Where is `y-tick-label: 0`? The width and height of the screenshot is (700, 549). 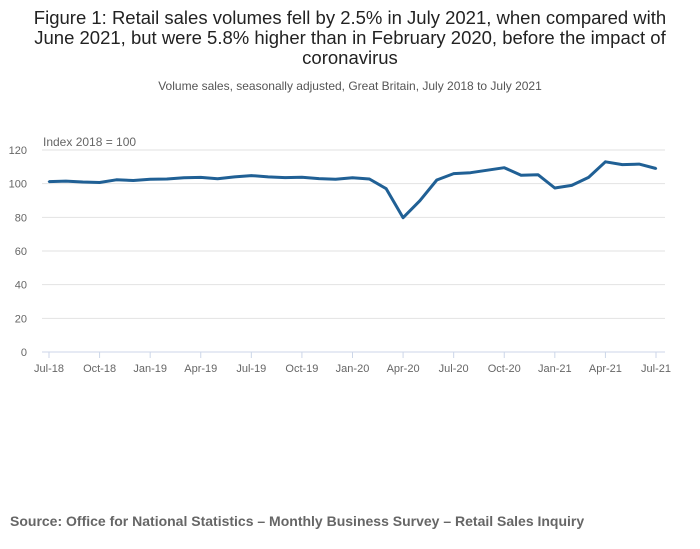
y-tick-label: 0 is located at coordinates (24, 353).